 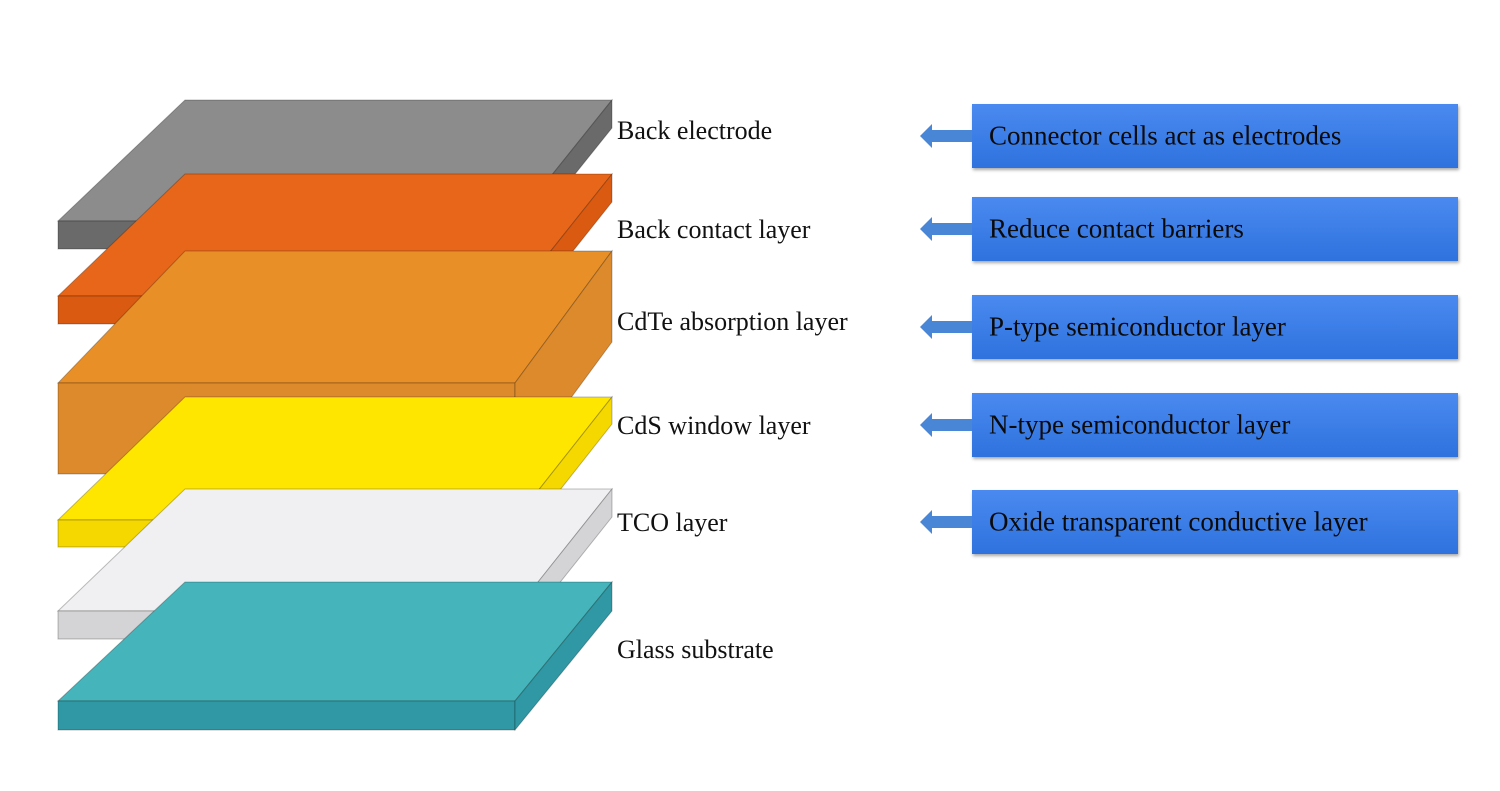 What do you see at coordinates (672, 522) in the screenshot?
I see `label-tco-layer: TCO layer` at bounding box center [672, 522].